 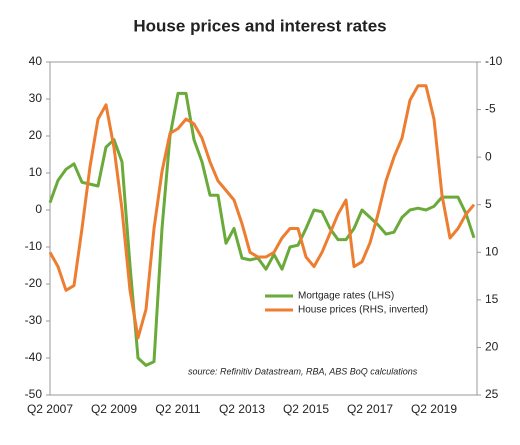 What do you see at coordinates (492, 394) in the screenshot?
I see `y2-tick-label: 25` at bounding box center [492, 394].